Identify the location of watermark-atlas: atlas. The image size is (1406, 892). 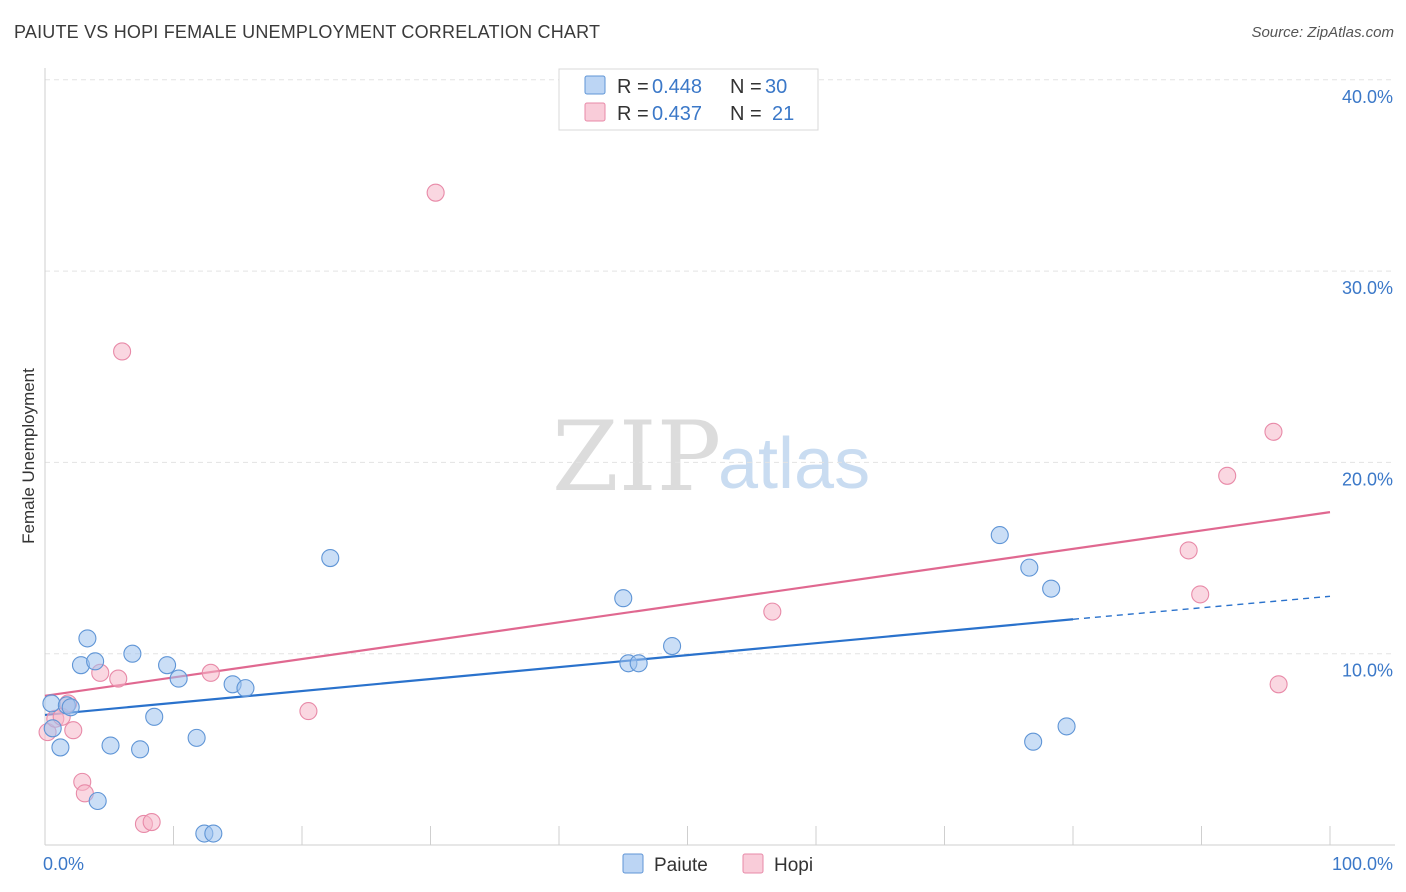
(794, 464).